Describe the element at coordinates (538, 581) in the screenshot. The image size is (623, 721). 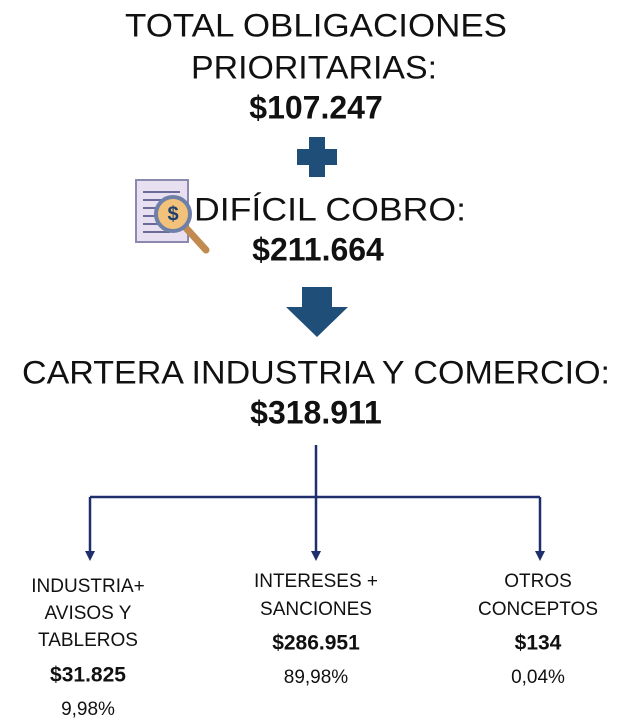
I see `branch-label: OTROS` at that location.